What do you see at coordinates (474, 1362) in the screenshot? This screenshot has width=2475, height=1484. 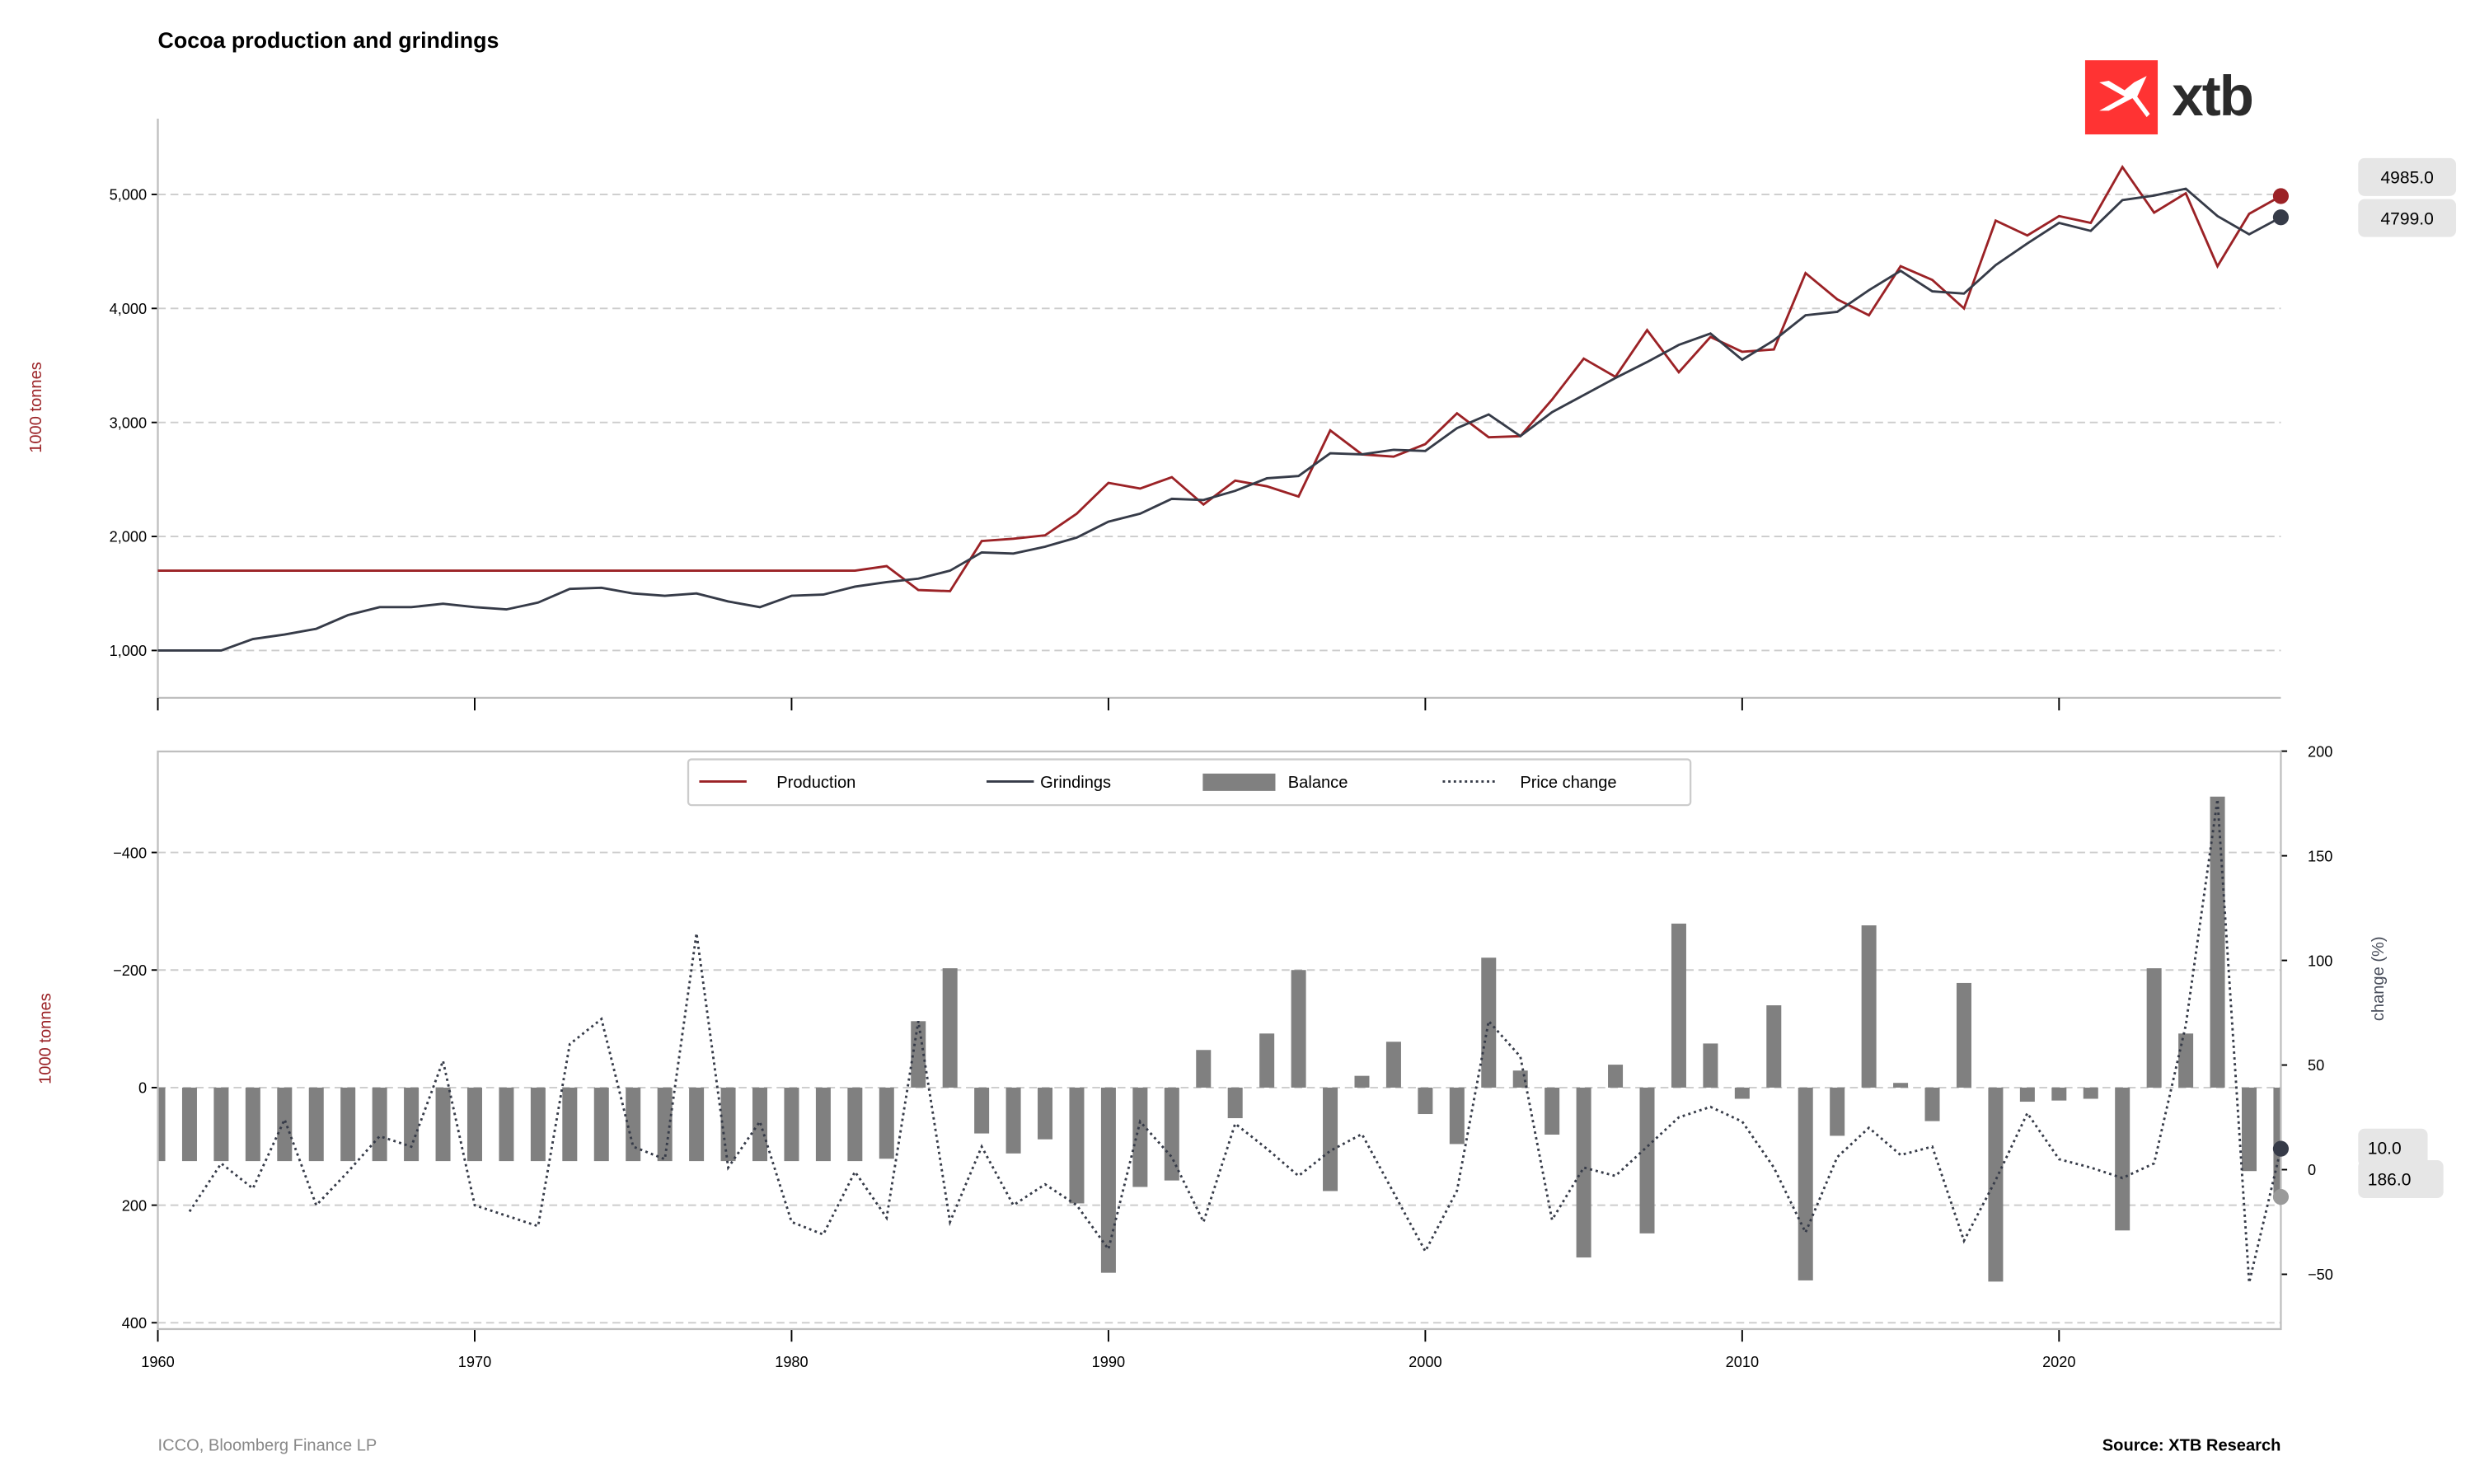 I see `x-tick-label: 1970` at bounding box center [474, 1362].